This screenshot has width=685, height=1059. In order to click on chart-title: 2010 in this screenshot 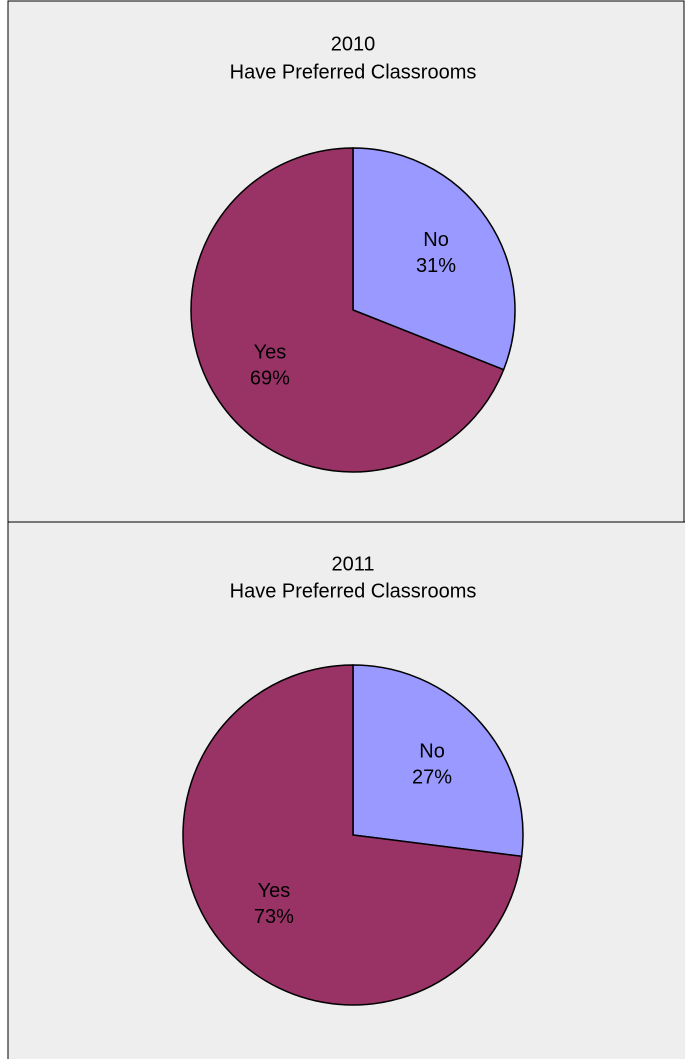, I will do `click(353, 44)`.